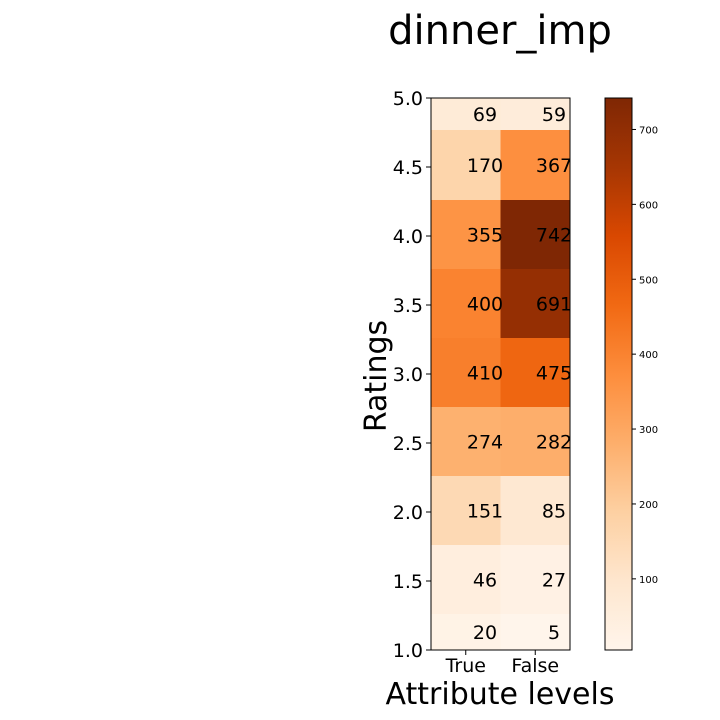  What do you see at coordinates (500, 31) in the screenshot?
I see `chart-title: dinner_imp` at bounding box center [500, 31].